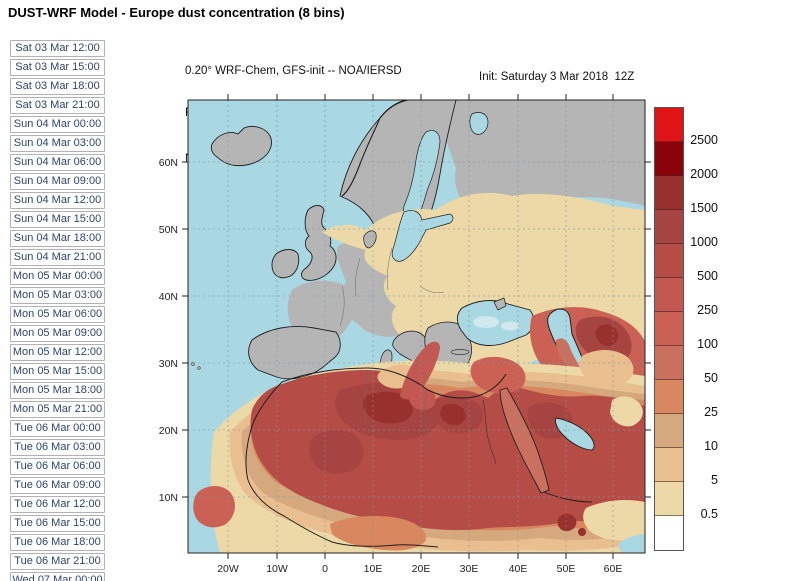  I want to click on colorbar-tick-label: 100, so click(707, 344).